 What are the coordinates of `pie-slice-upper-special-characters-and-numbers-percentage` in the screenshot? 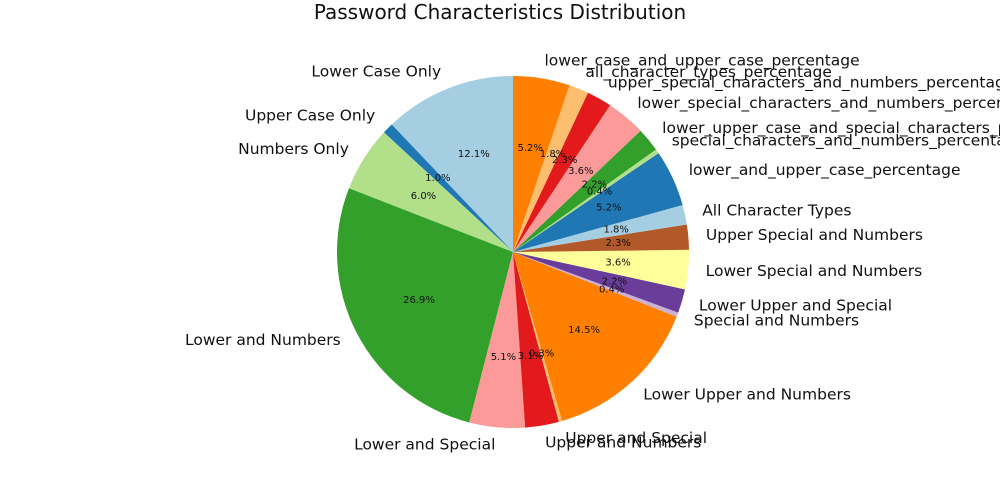 It's located at (562, 172).